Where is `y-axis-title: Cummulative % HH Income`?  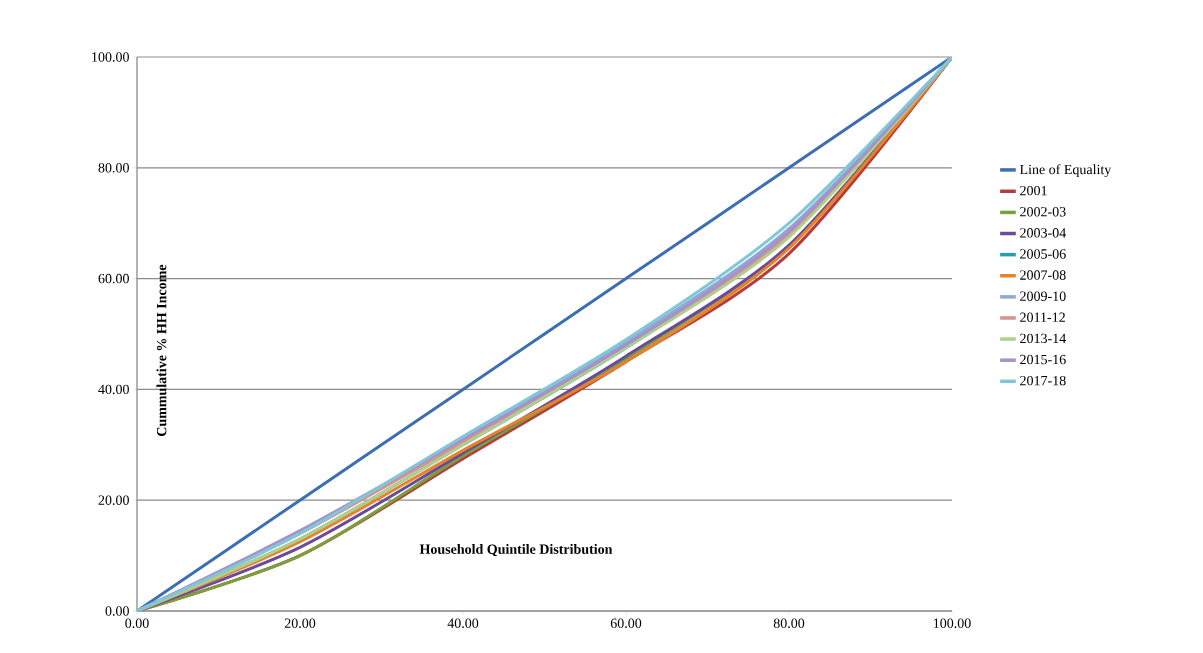 y-axis-title: Cummulative % HH Income is located at coordinates (161, 350).